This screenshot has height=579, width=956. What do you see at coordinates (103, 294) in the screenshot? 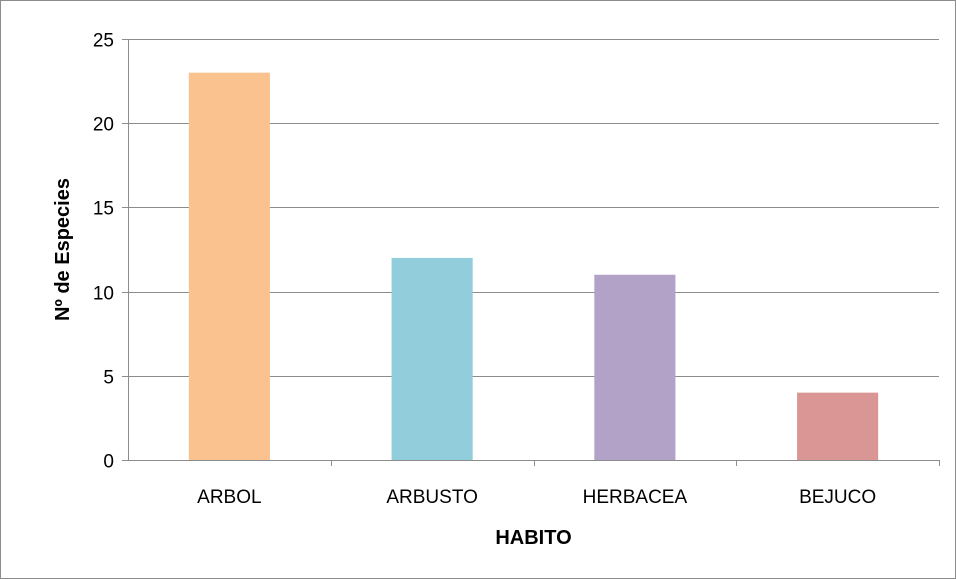
I see `y-tick-label-10: 10` at bounding box center [103, 294].